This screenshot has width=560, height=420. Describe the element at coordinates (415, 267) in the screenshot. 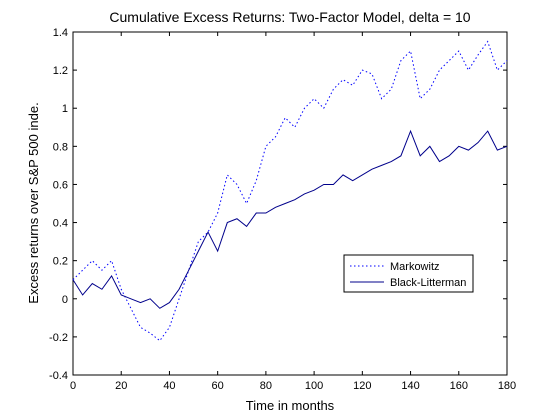

I see `legend-label: Markowitz` at that location.